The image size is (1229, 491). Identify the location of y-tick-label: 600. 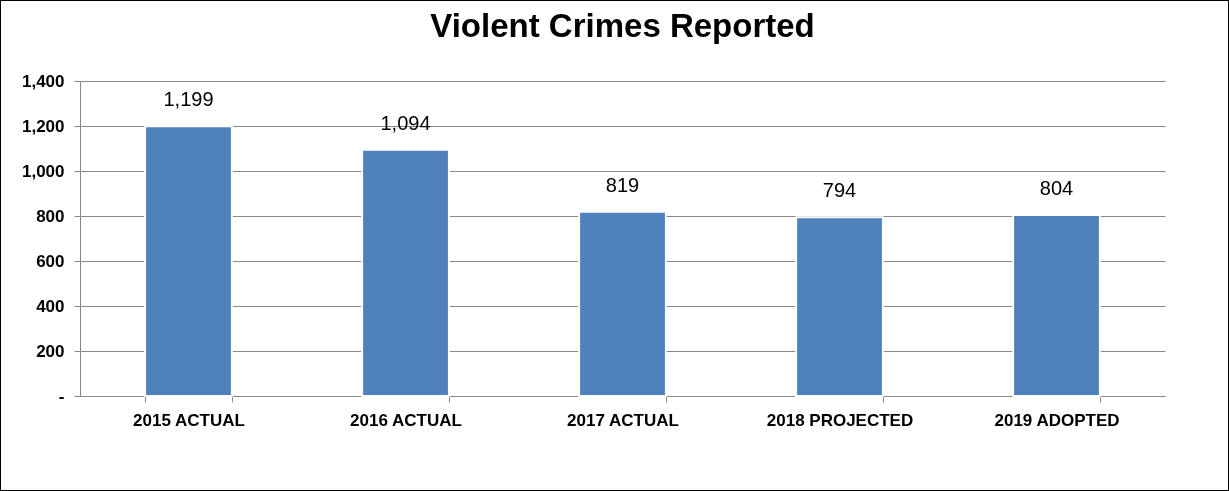
(50, 261).